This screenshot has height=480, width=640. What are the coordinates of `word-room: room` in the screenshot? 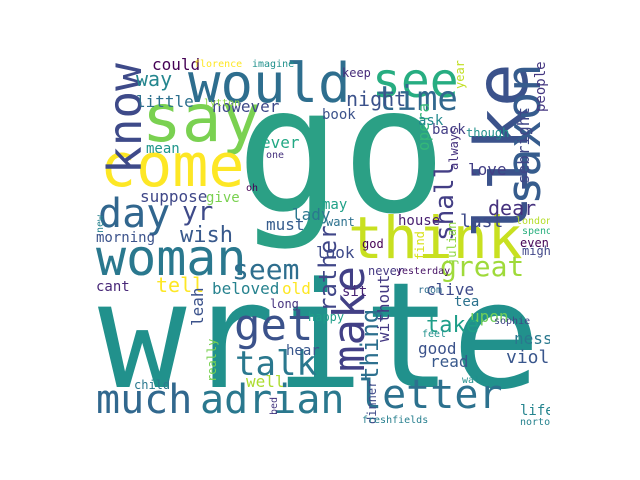 It's located at (430, 290).